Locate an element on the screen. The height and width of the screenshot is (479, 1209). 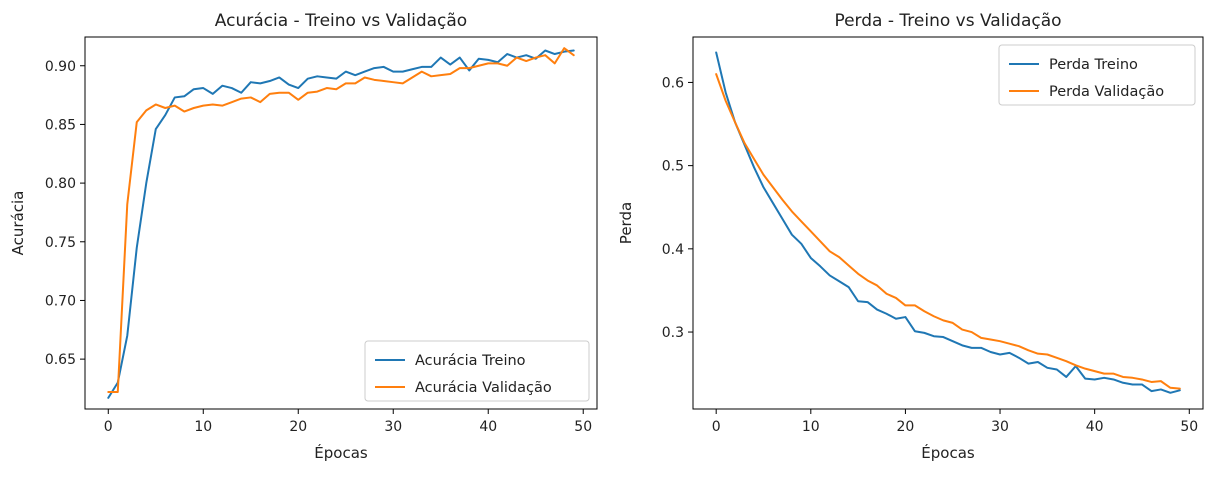
y-tick-label: 0.80 is located at coordinates (60, 184).